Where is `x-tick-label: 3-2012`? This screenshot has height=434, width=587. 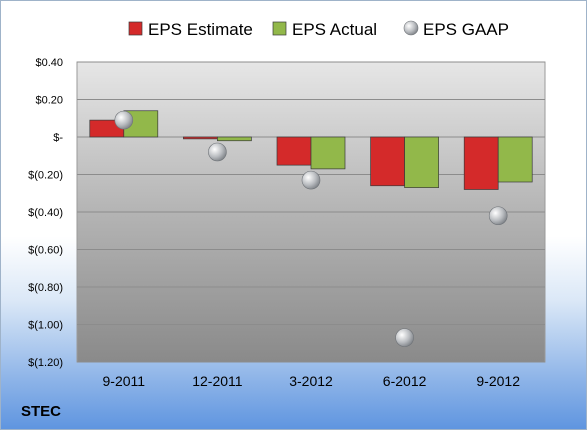 x-tick-label: 3-2012 is located at coordinates (311, 381).